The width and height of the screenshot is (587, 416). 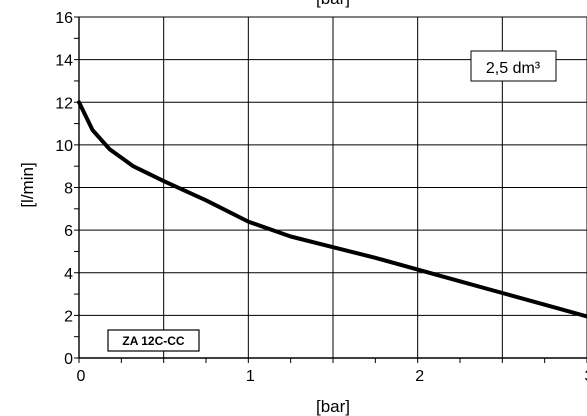 I want to click on model-annotation: ZA 12C-CC, so click(x=153, y=340).